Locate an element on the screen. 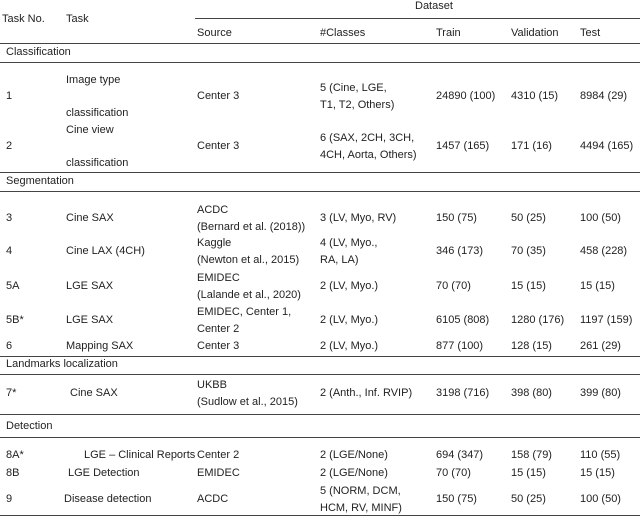 Image resolution: width=640 pixels, height=516 pixels. classes: 5 (Cine, LGE, is located at coordinates (353, 87).